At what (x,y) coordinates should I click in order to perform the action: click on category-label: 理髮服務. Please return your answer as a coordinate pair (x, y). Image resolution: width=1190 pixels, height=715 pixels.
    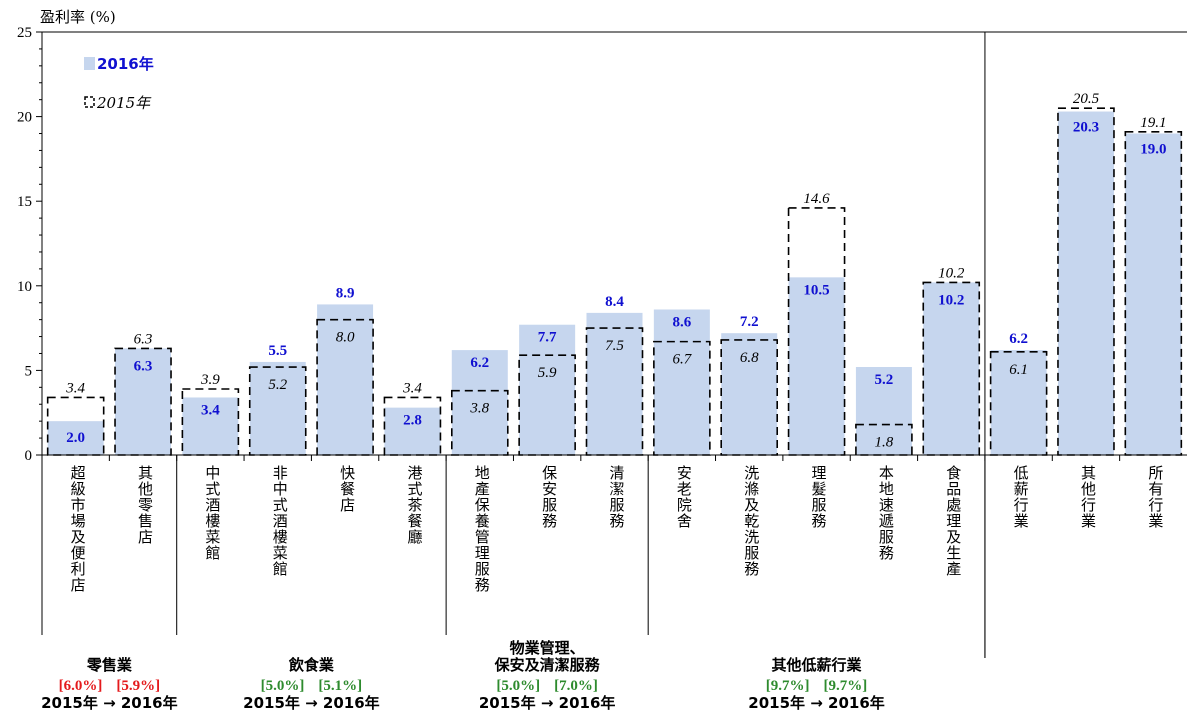
    Looking at the image, I should click on (819, 497).